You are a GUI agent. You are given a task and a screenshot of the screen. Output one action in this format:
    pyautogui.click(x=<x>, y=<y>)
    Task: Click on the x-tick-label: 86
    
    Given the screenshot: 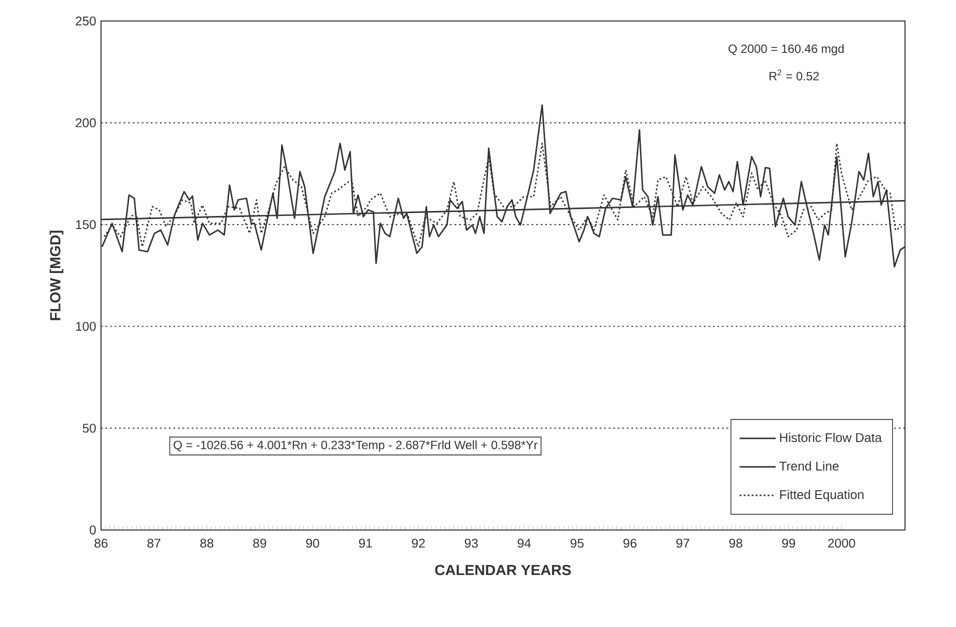 What is the action you would take?
    pyautogui.click(x=101, y=543)
    